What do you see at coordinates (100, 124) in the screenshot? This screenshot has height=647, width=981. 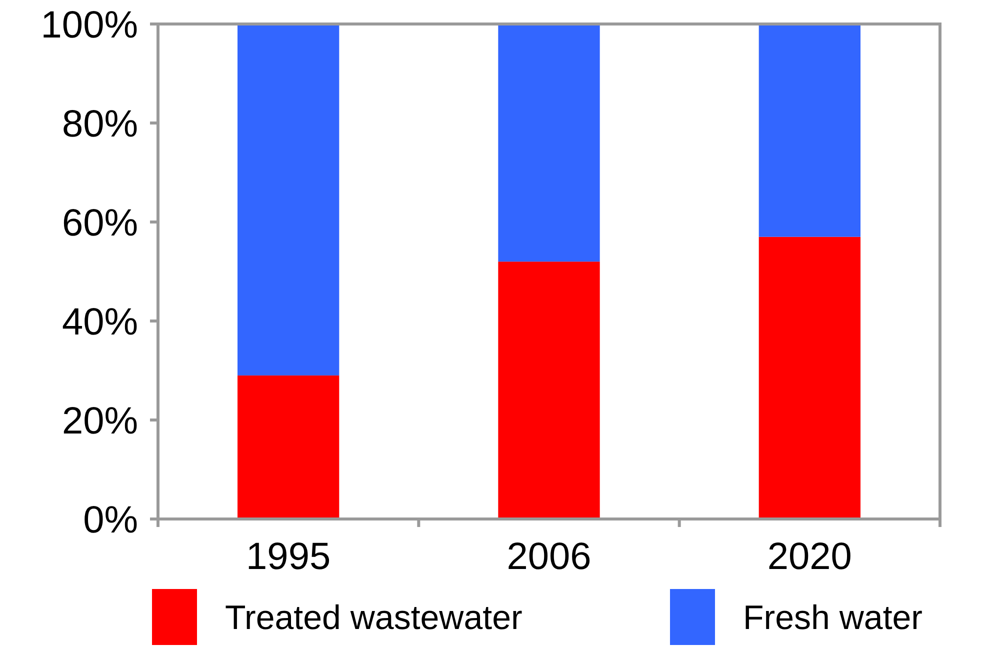 I see `y-tick-label: 80%` at bounding box center [100, 124].